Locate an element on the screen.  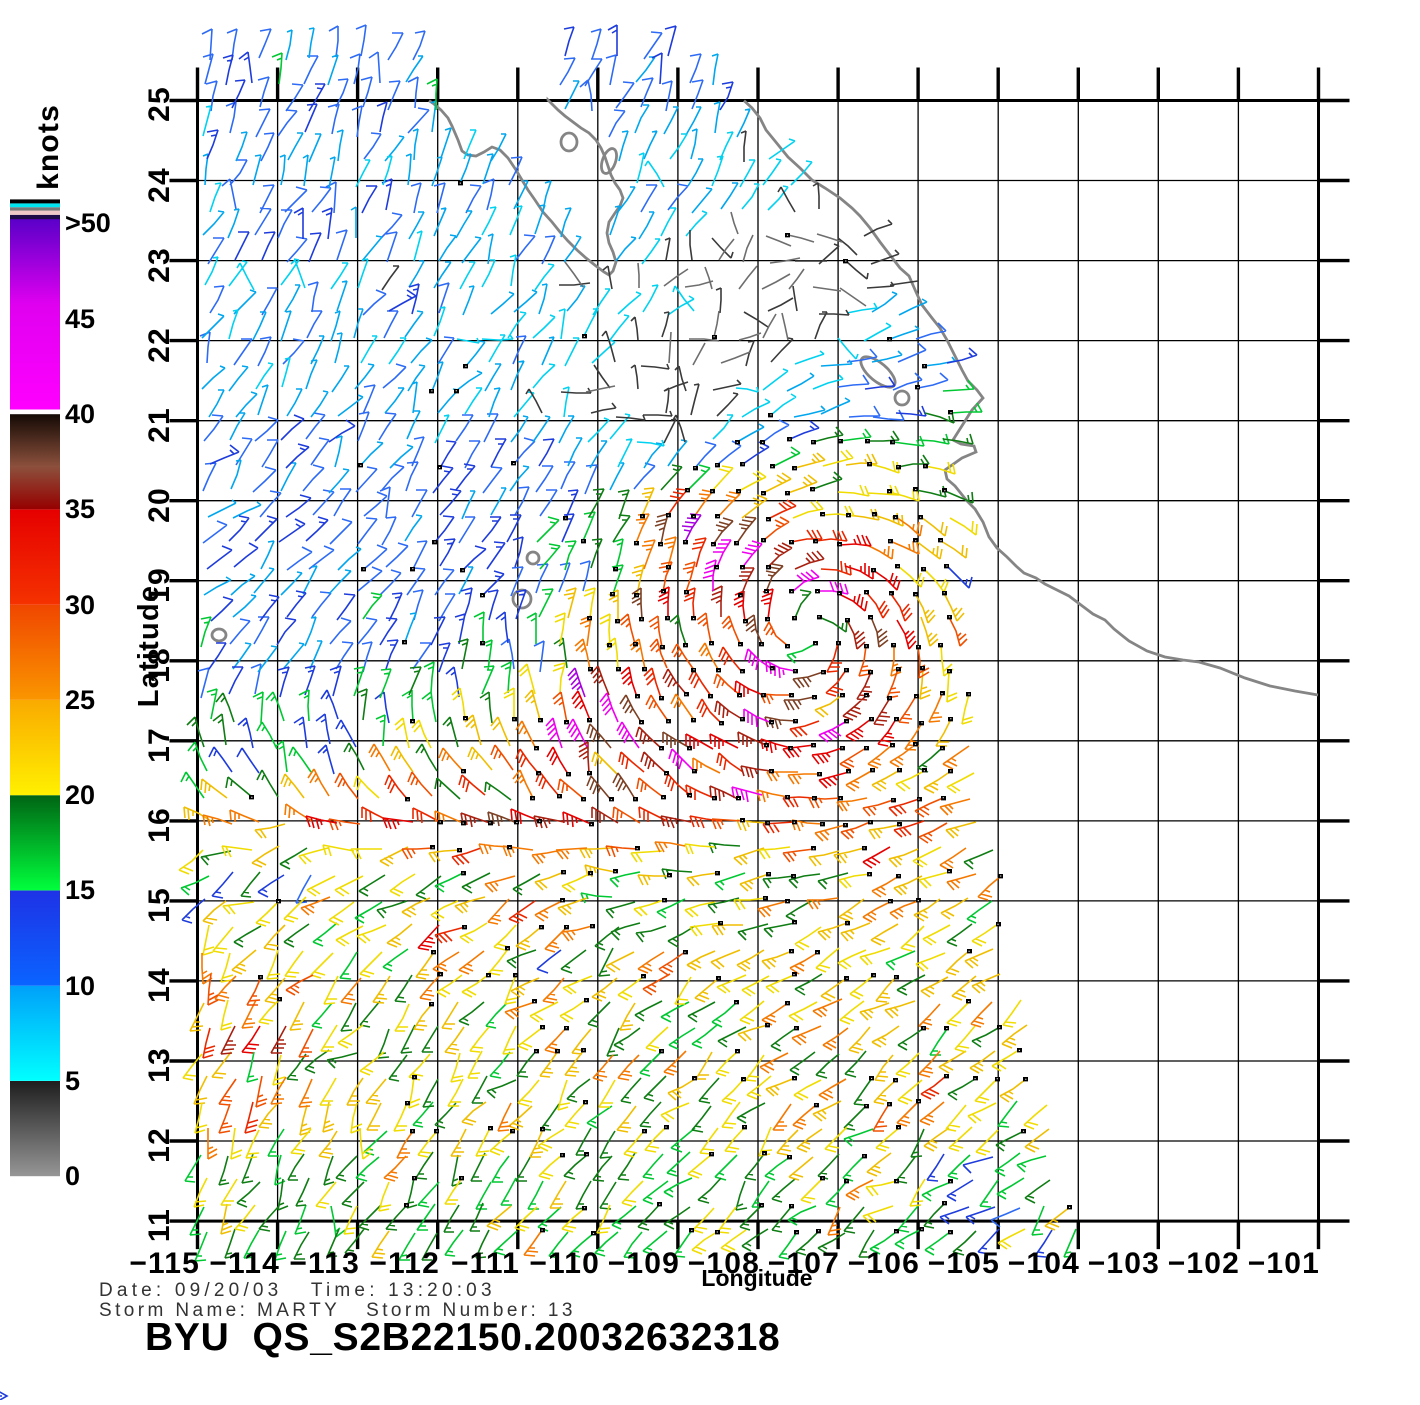
svg-text: 19 is located at coordinates (159, 585).